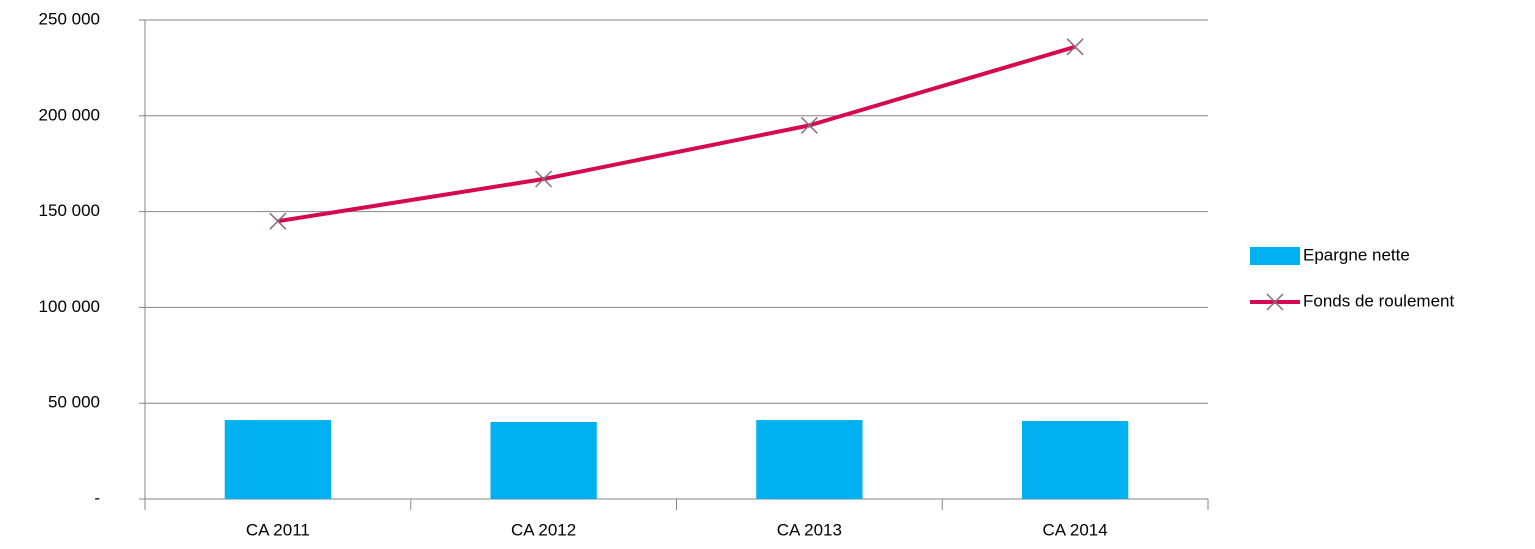 This screenshot has width=1535, height=549. I want to click on y-tick-label: 250 000, so click(69, 18).